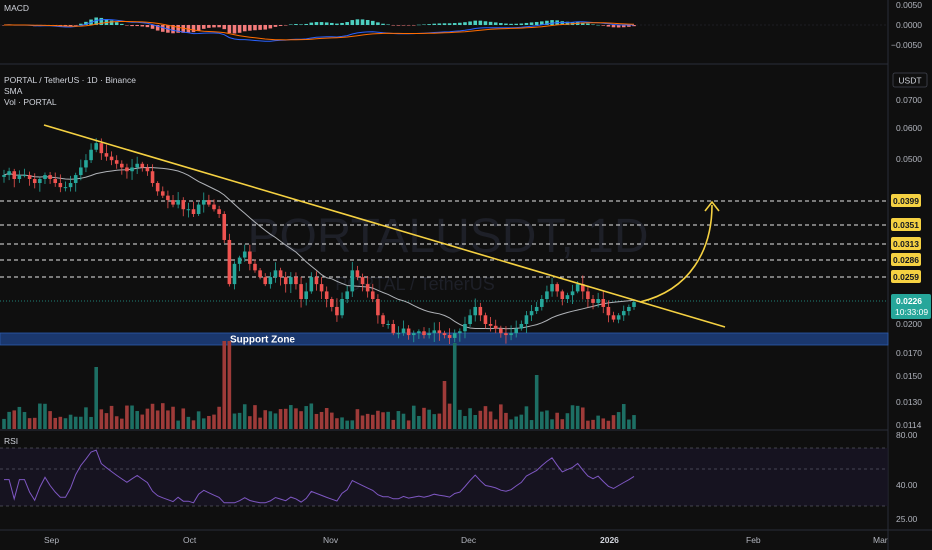 This screenshot has height=550, width=932. I want to click on macd-legend: MACD, so click(16, 8).